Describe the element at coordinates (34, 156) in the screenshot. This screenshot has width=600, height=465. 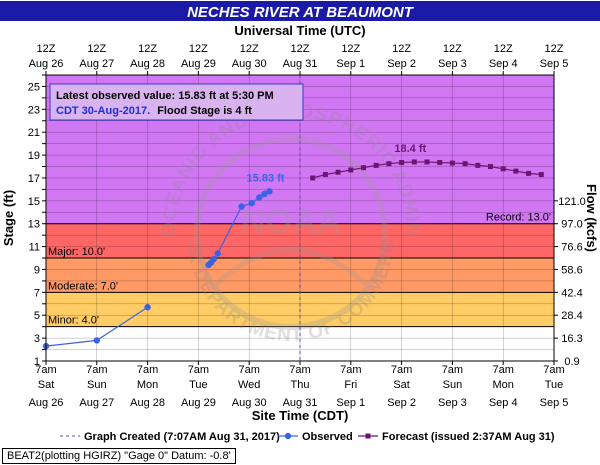
I see `left-tick-label: 19` at that location.